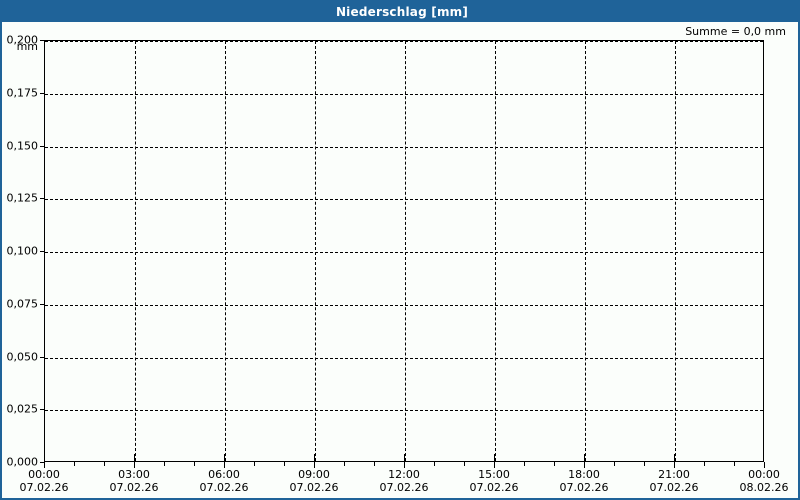 Image resolution: width=800 pixels, height=500 pixels. Describe the element at coordinates (494, 474) in the screenshot. I see `x-axis-tick-time: 15:00` at that location.